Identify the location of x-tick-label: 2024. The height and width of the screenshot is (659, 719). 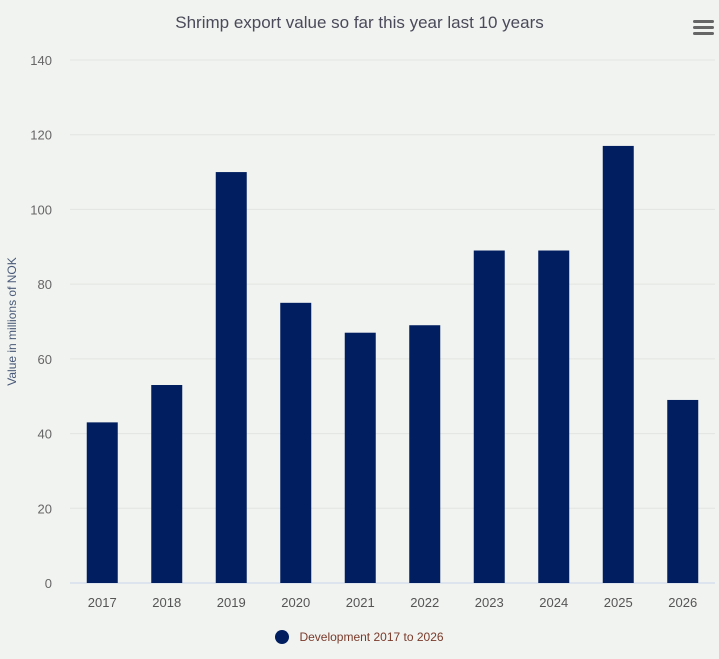
(553, 602).